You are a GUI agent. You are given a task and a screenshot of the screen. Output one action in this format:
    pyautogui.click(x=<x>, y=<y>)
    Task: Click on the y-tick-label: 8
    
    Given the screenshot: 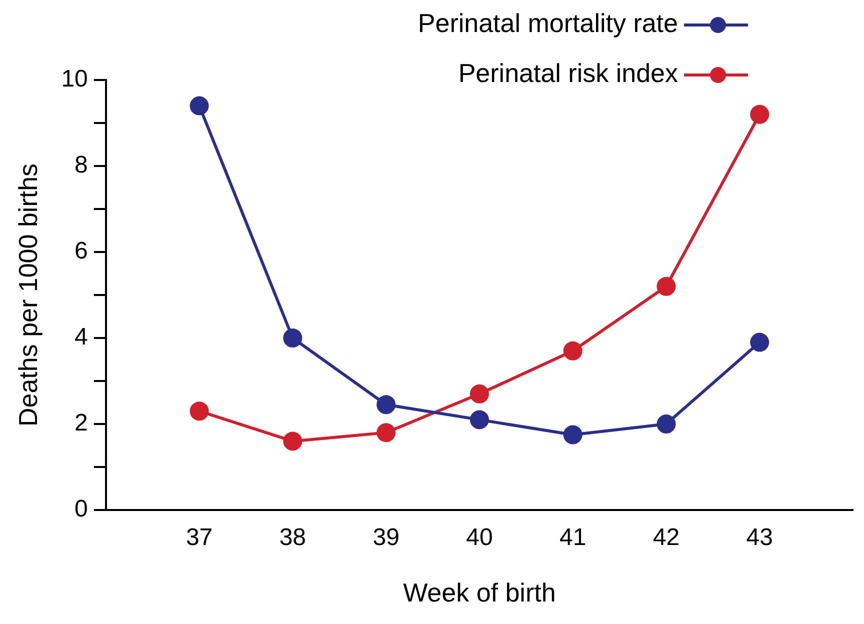 What is the action you would take?
    pyautogui.click(x=81, y=165)
    